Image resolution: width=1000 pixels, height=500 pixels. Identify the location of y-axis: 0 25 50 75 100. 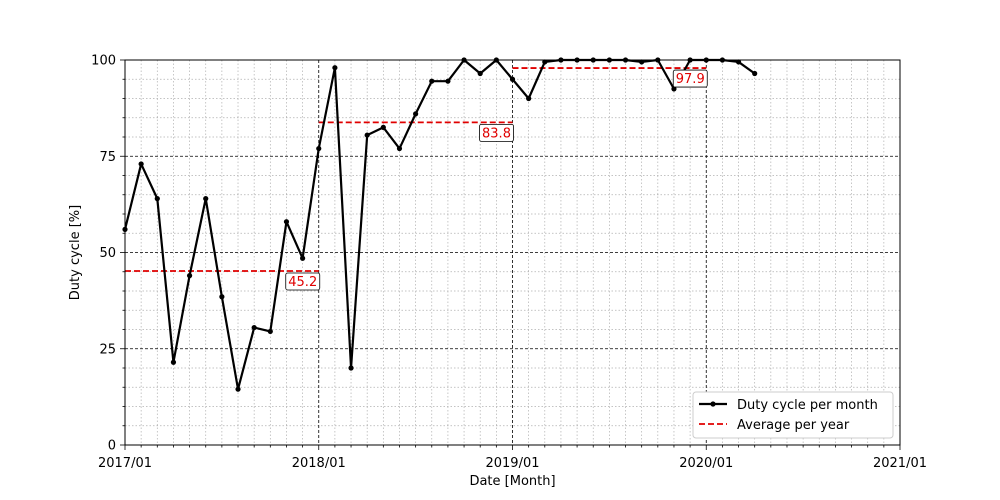
(108, 254).